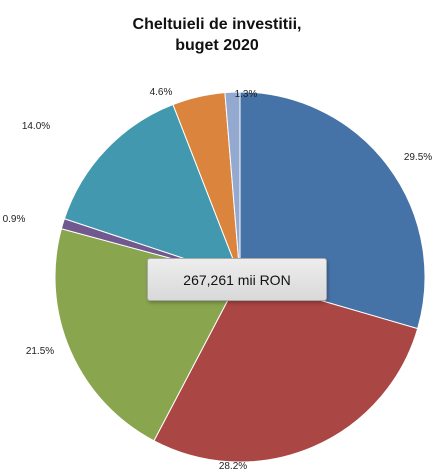 The image size is (434, 475). What do you see at coordinates (217, 35) in the screenshot?
I see `chart-title: Cheltuieli de investitii, buget 2020` at bounding box center [217, 35].